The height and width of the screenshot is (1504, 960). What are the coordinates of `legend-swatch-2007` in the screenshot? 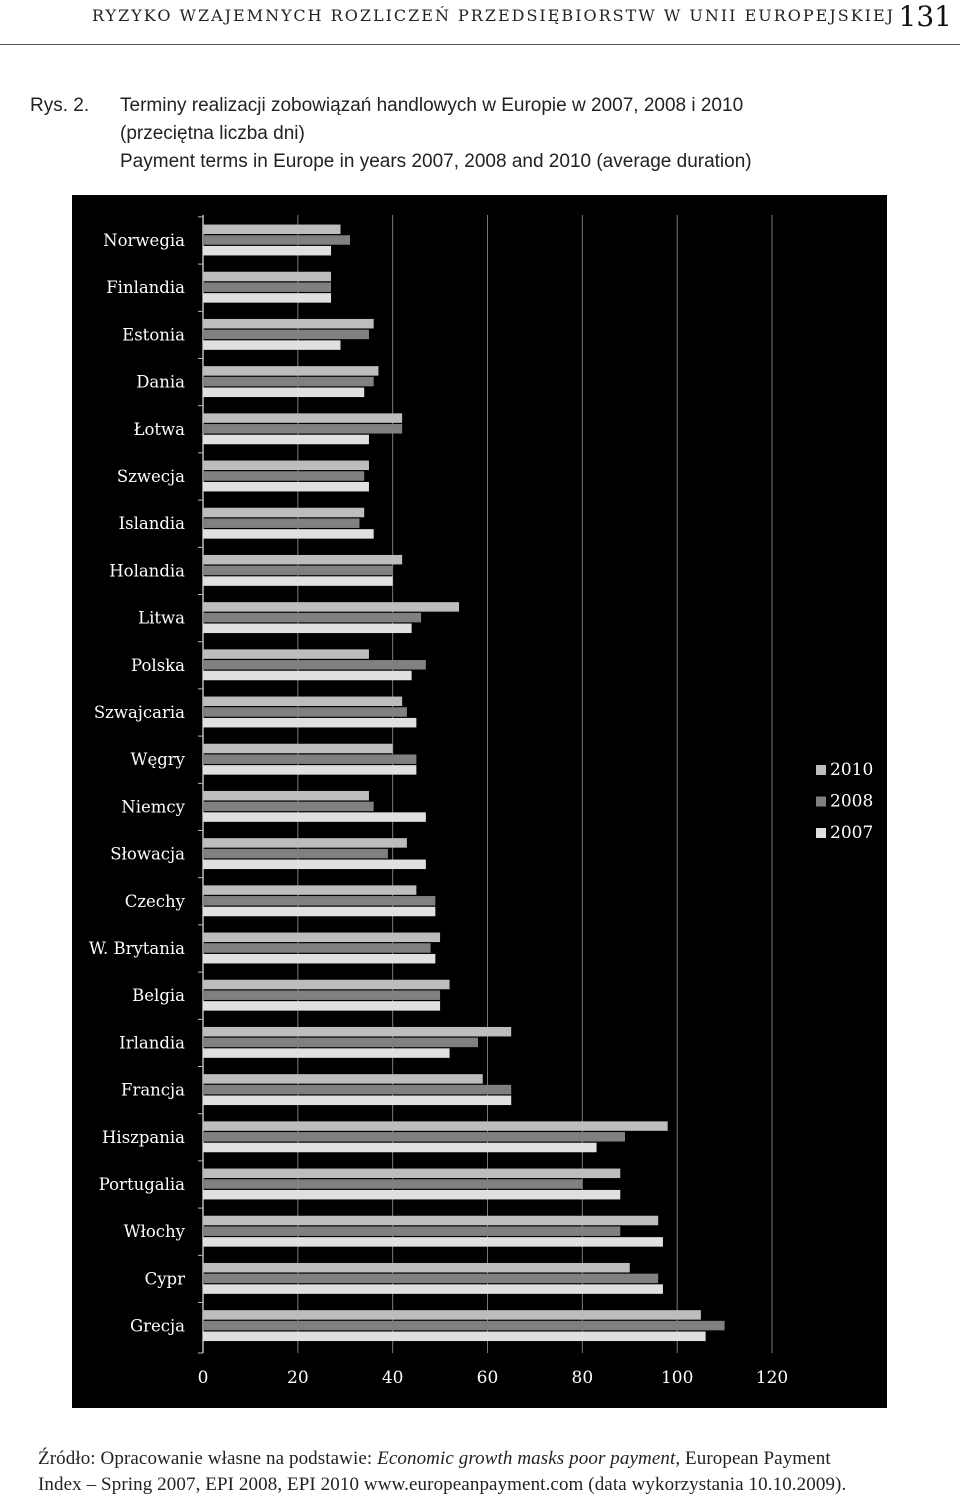 It's located at (821, 833).